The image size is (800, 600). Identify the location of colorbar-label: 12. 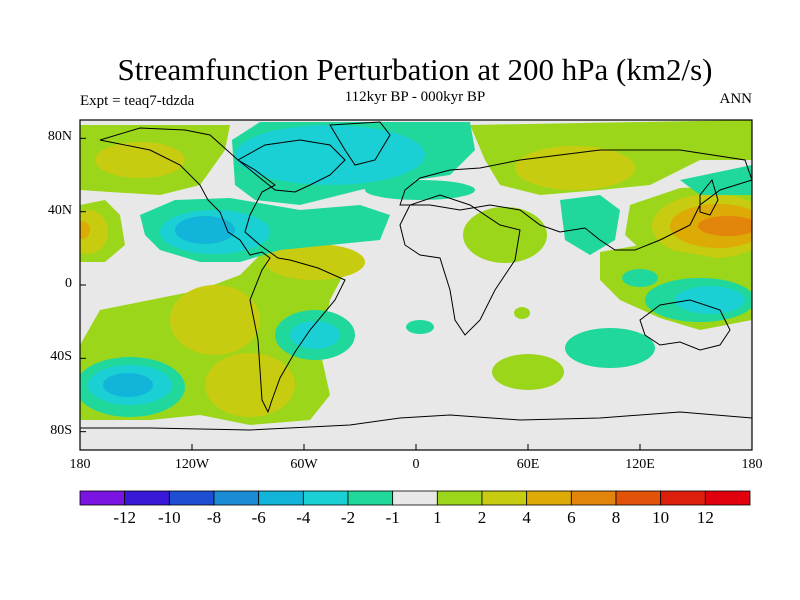
(705, 517).